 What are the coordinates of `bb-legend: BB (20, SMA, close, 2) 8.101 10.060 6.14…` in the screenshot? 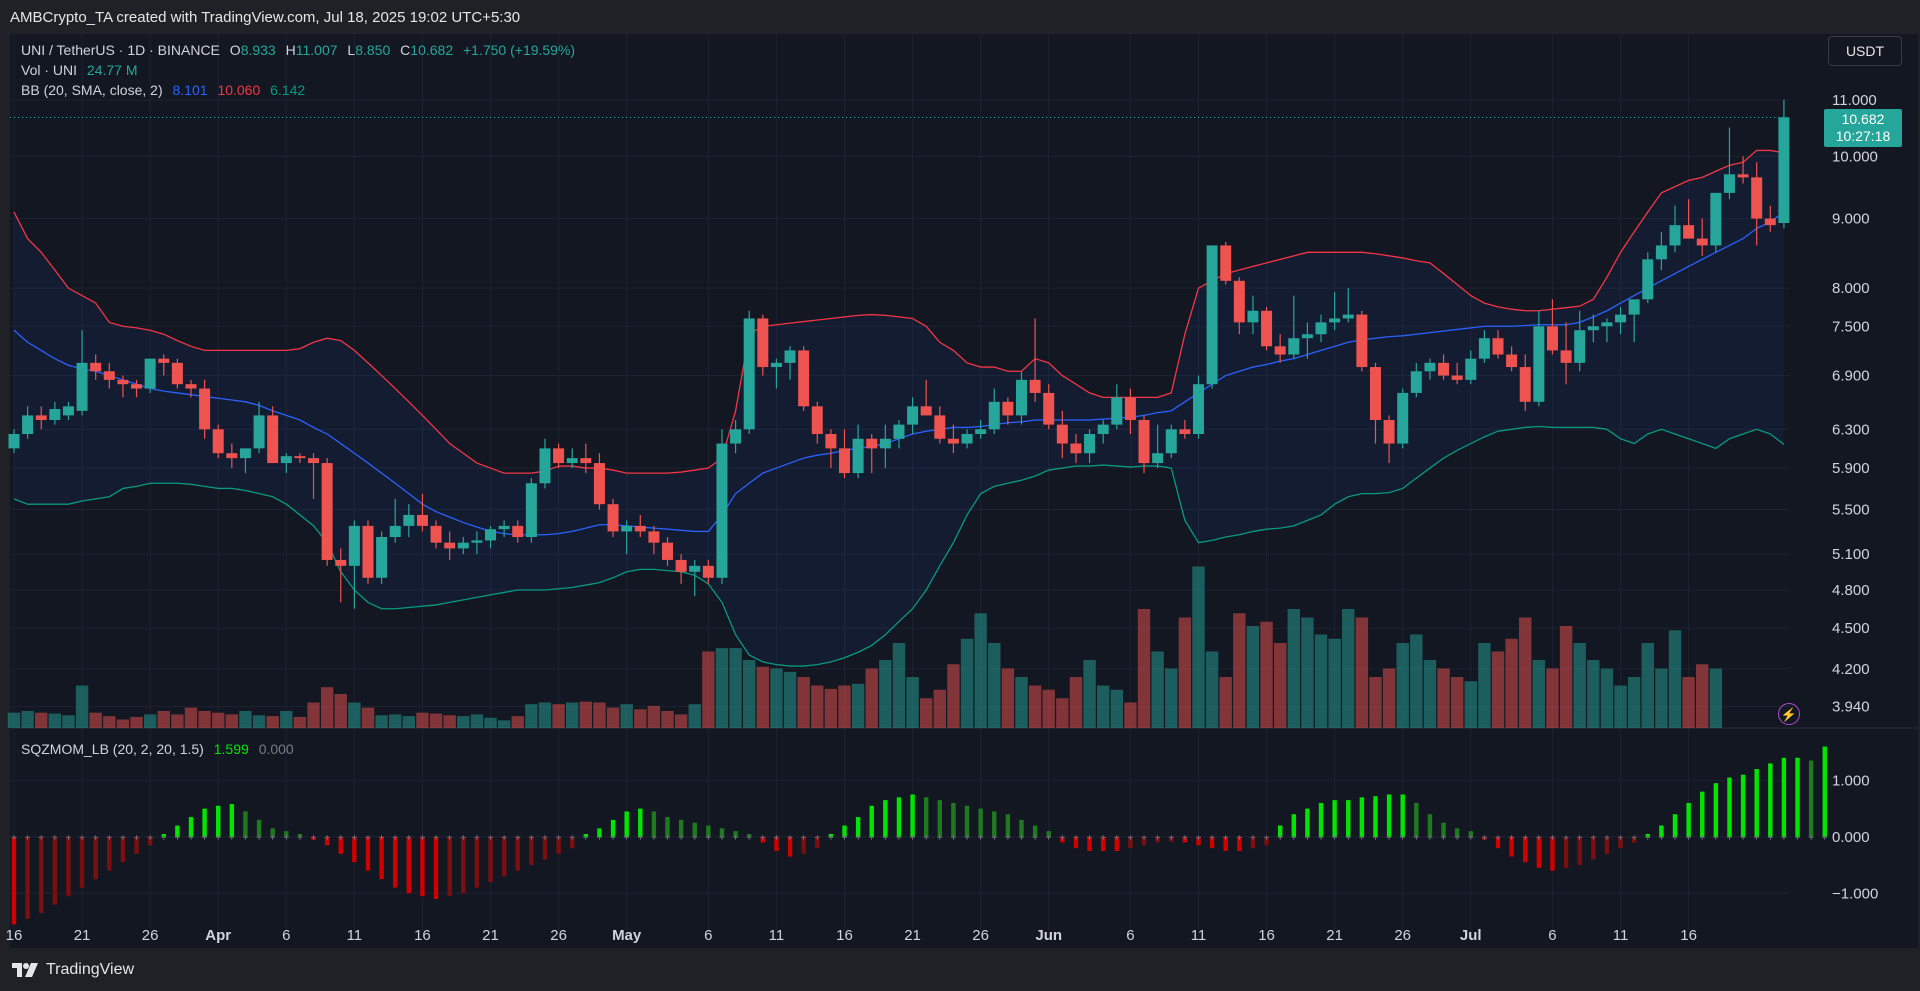 It's located at (163, 90).